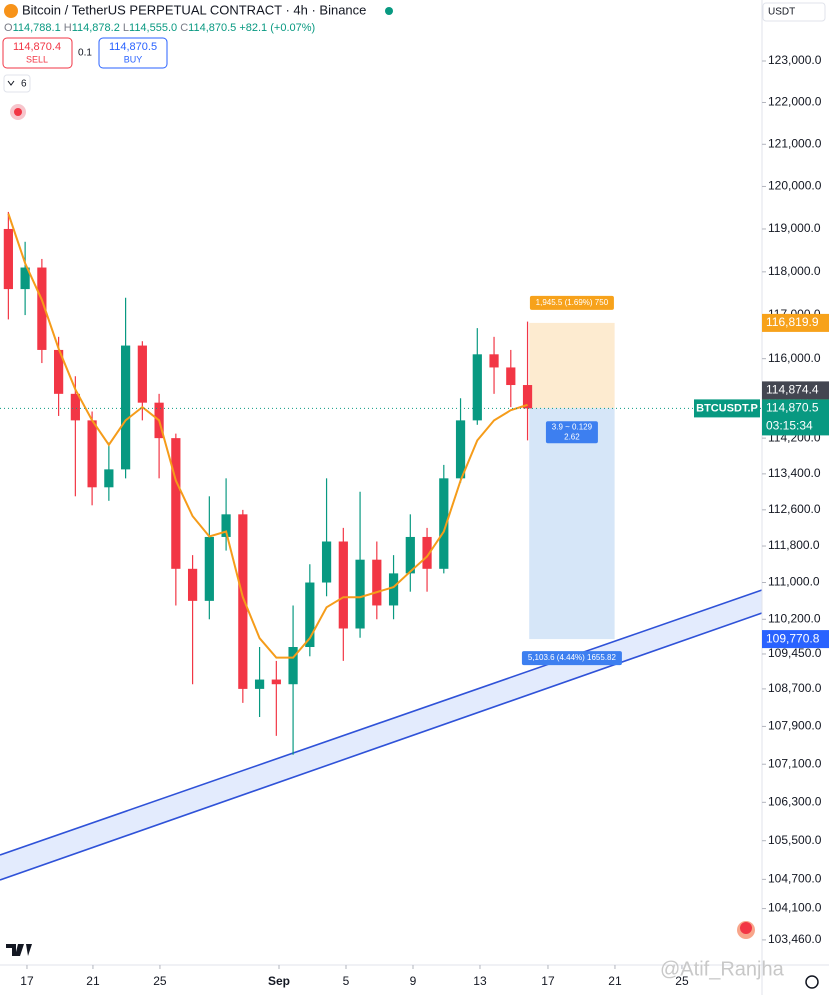 This screenshot has height=995, width=829. What do you see at coordinates (795, 726) in the screenshot?
I see `y-tick-label: 107,900.0` at bounding box center [795, 726].